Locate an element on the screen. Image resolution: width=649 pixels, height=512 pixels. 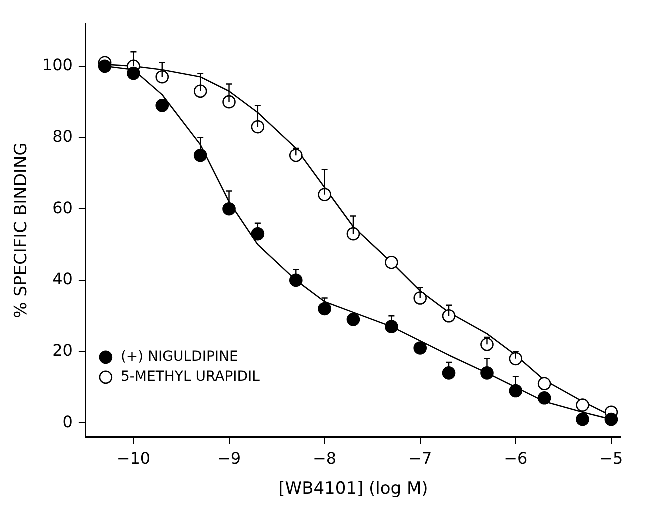
x-tick-label: −10 is located at coordinates (133, 458).